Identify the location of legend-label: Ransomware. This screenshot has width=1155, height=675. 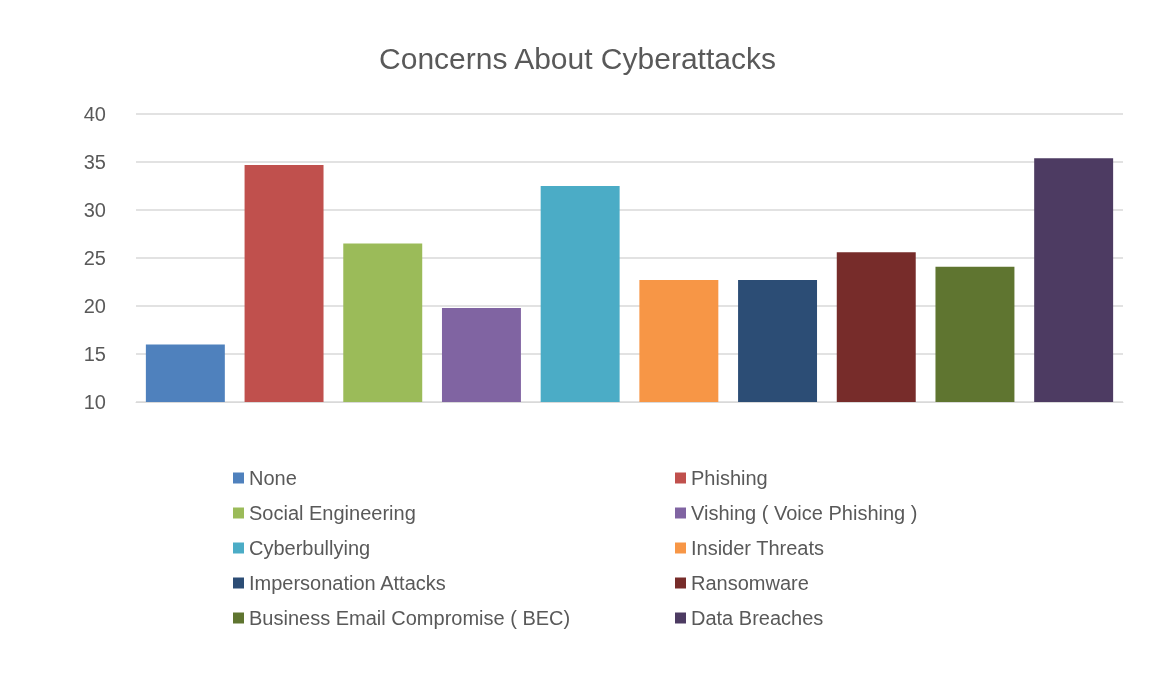
(750, 583).